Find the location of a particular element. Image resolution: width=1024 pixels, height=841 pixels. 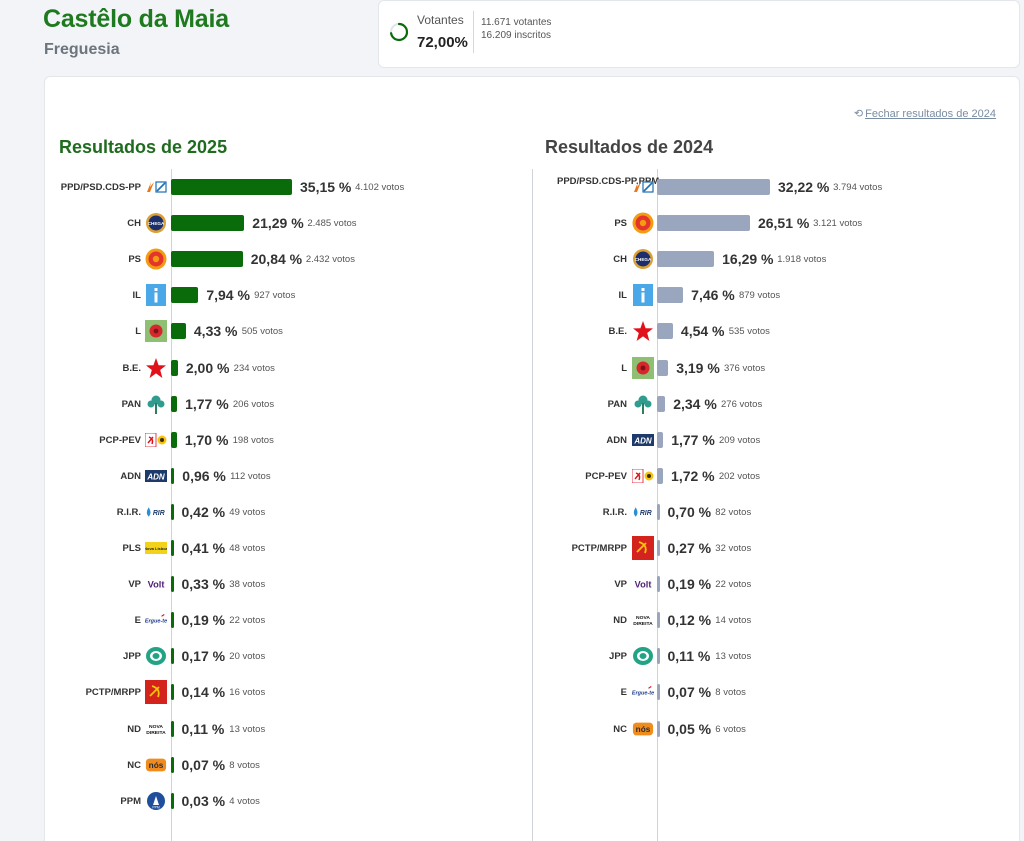

party-row: E Ergue-te 0,07 % 8 votos is located at coordinates (525, 693).